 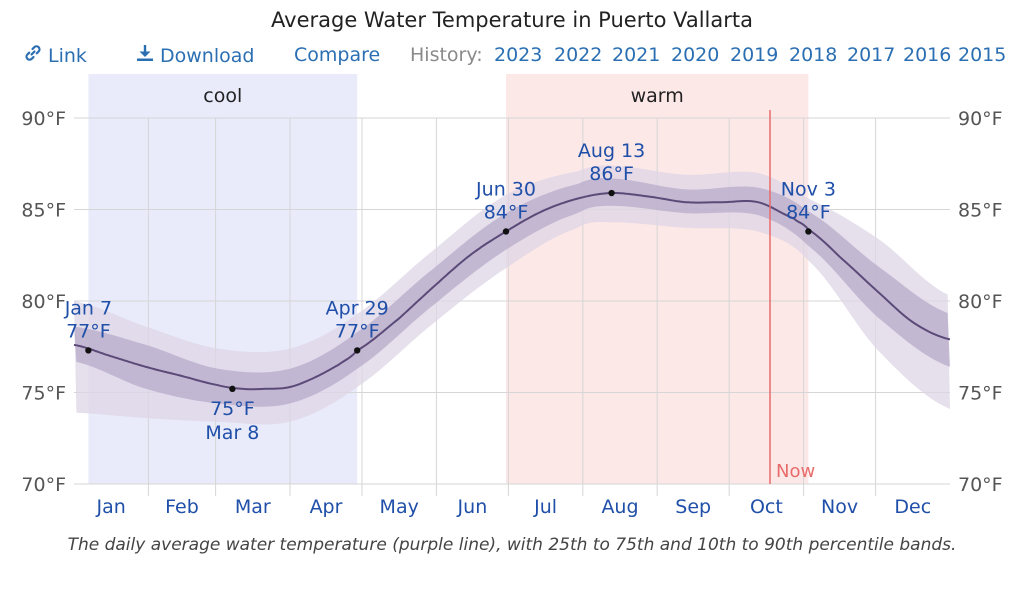 What do you see at coordinates (927, 55) in the screenshot?
I see `history-year-2016: 2016` at bounding box center [927, 55].